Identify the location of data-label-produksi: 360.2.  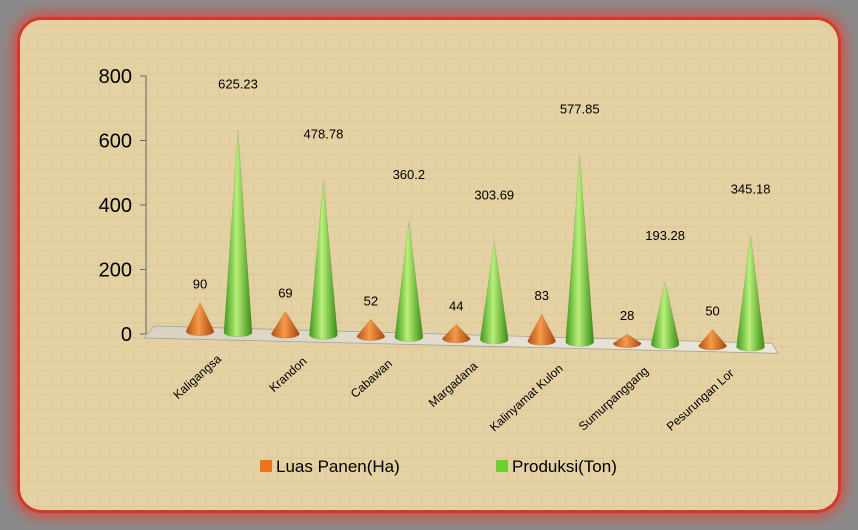
(409, 174).